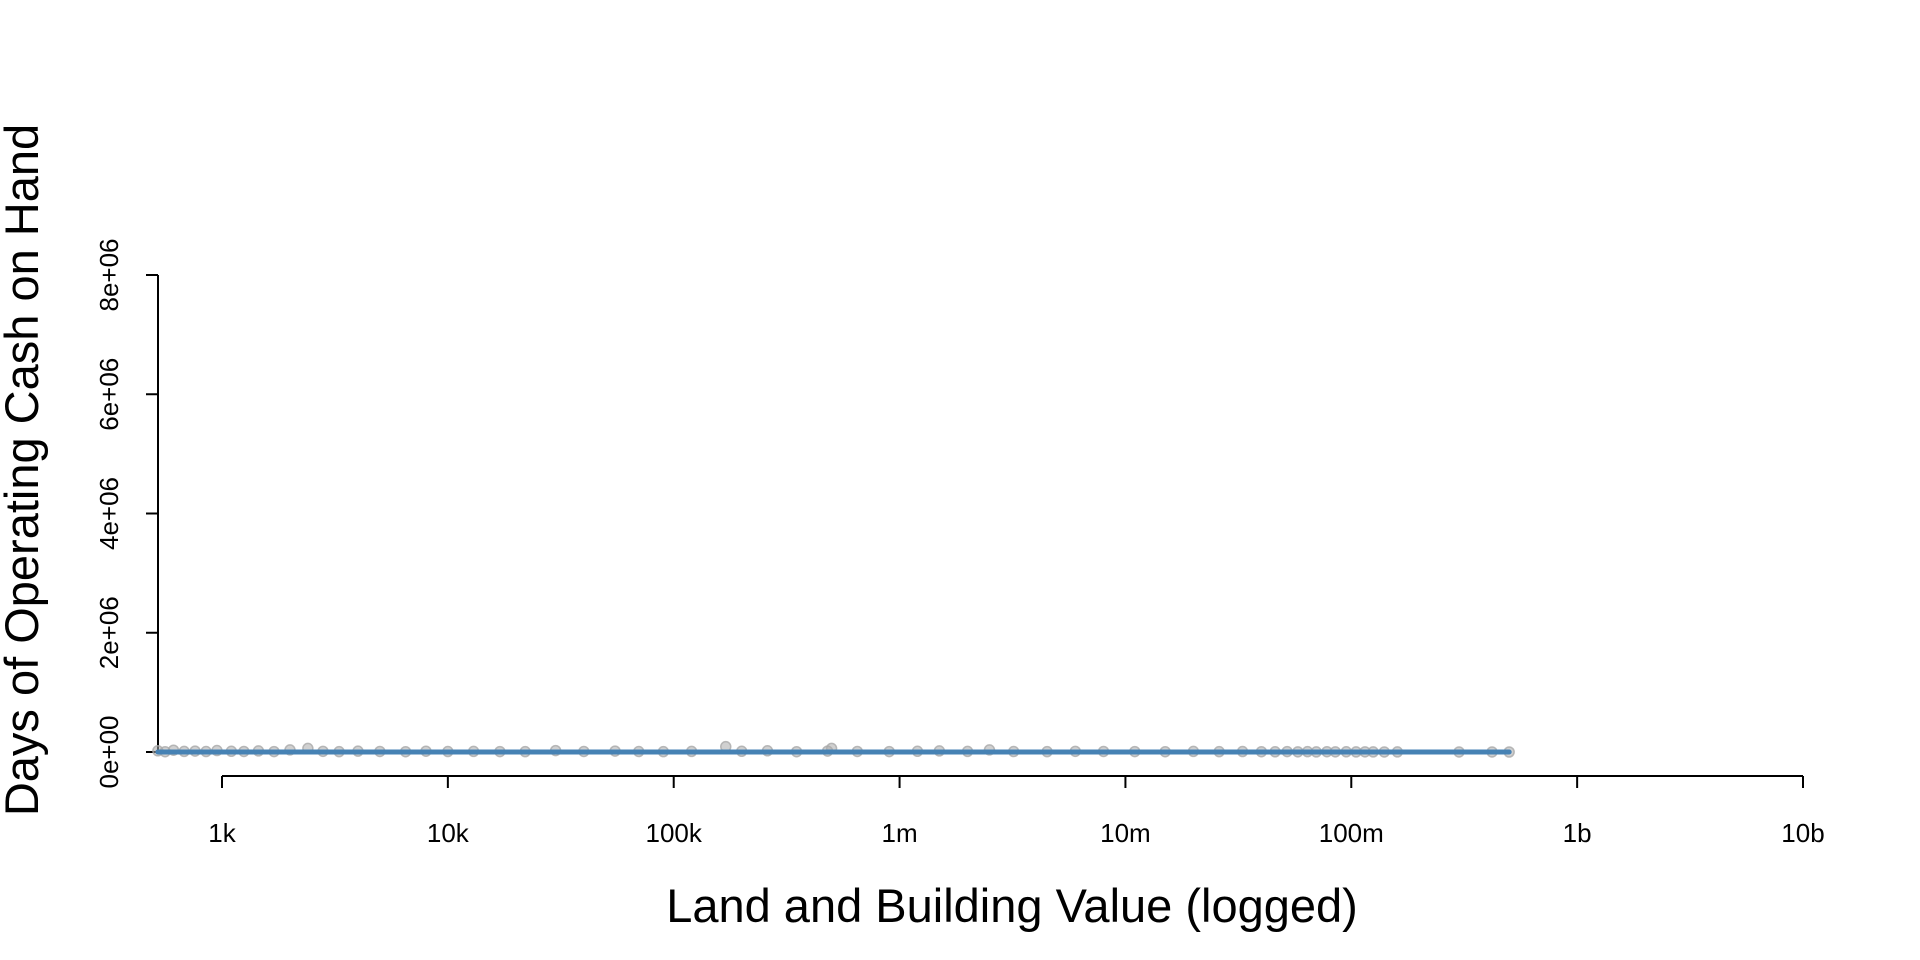  I want to click on x-tick-label: 100k, so click(674, 833).